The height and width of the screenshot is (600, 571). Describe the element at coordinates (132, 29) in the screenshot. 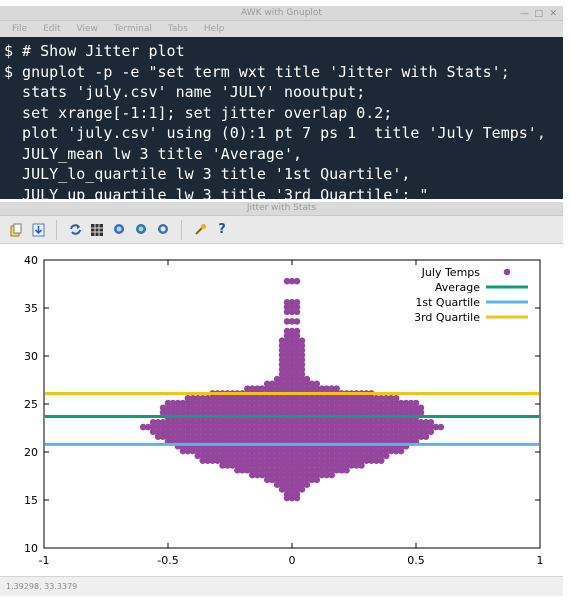

I see `menu-terminal: Terminal` at that location.